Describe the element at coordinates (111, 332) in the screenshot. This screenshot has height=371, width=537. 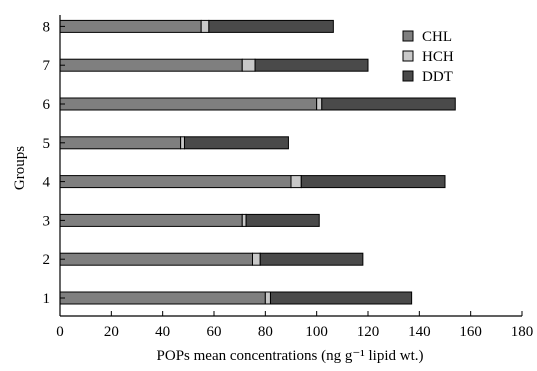
I see `x-tick-label: 20` at that location.